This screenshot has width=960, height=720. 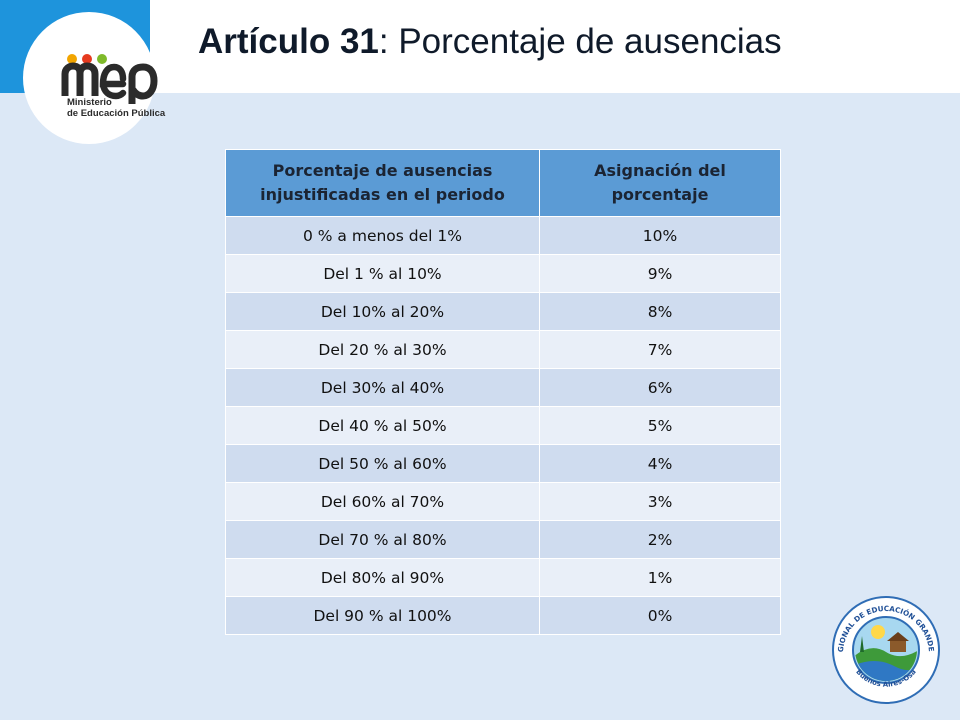 I want to click on percentage-cell: 4%, so click(x=660, y=463).